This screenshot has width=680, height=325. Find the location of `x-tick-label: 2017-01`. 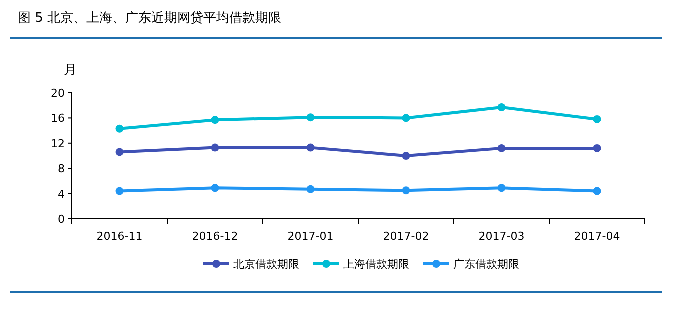

x-tick-label: 2017-01 is located at coordinates (311, 236).